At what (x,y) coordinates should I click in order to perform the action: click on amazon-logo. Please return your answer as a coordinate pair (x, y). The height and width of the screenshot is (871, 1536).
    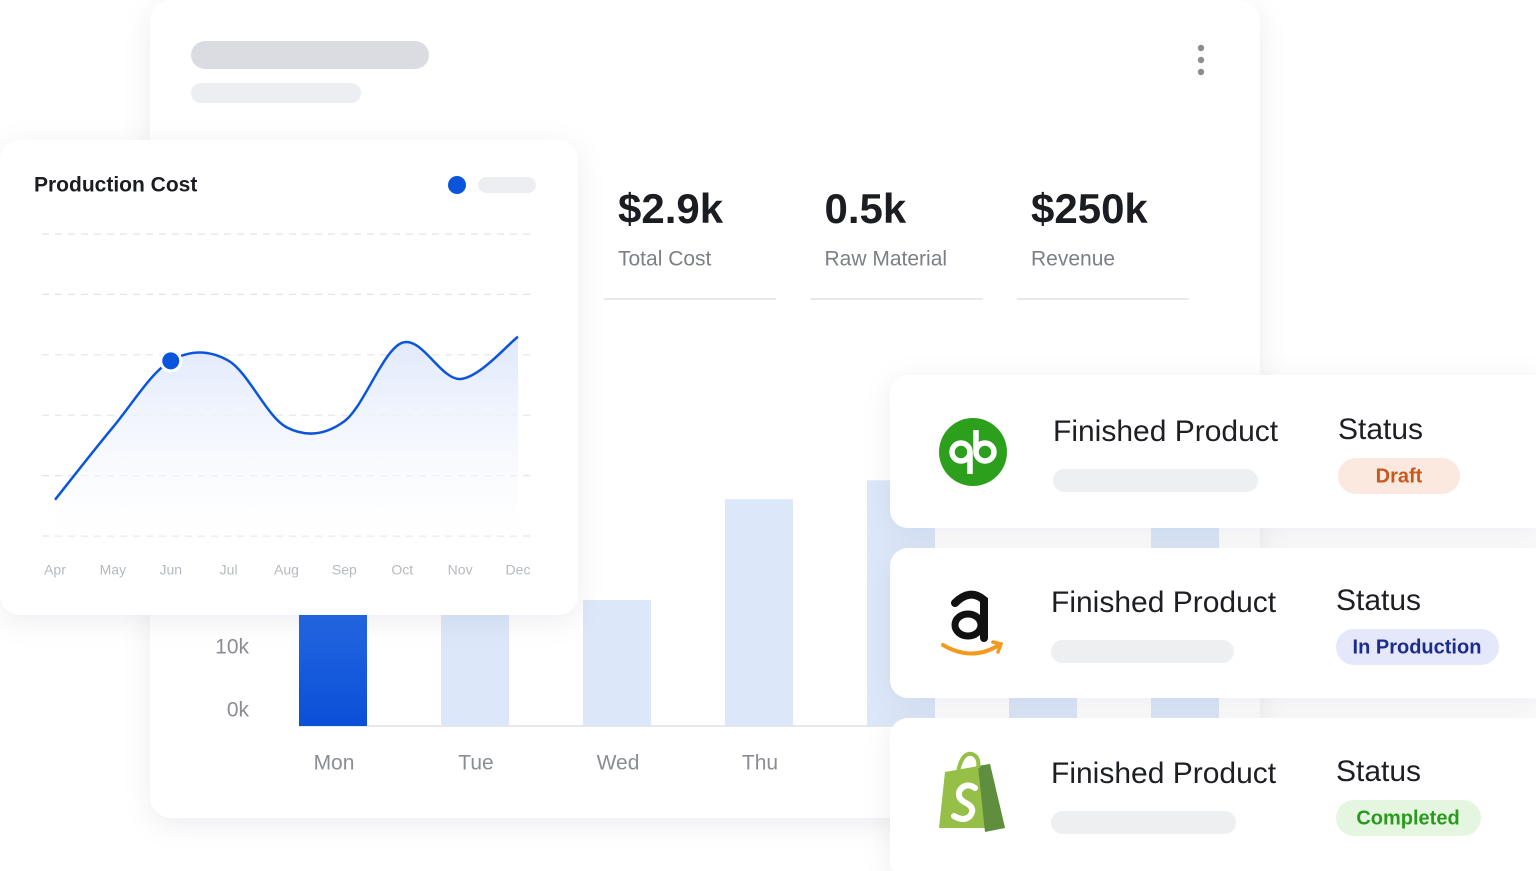
    Looking at the image, I should click on (972, 623).